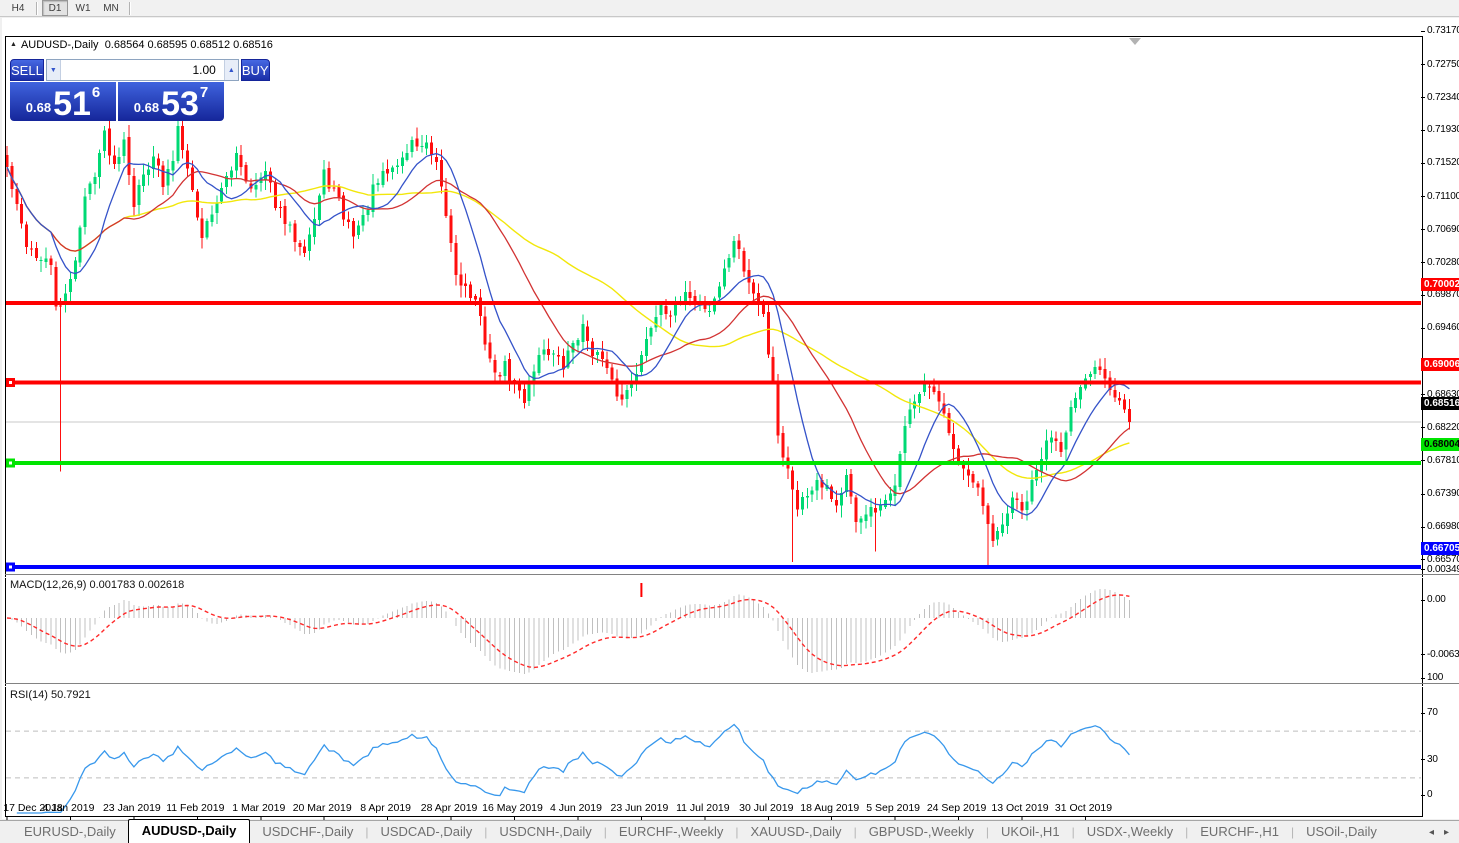 The image size is (1459, 843). Describe the element at coordinates (671, 831) in the screenshot. I see `chart-tab-eurchf-weekly: EURCHF-,Weekly` at that location.